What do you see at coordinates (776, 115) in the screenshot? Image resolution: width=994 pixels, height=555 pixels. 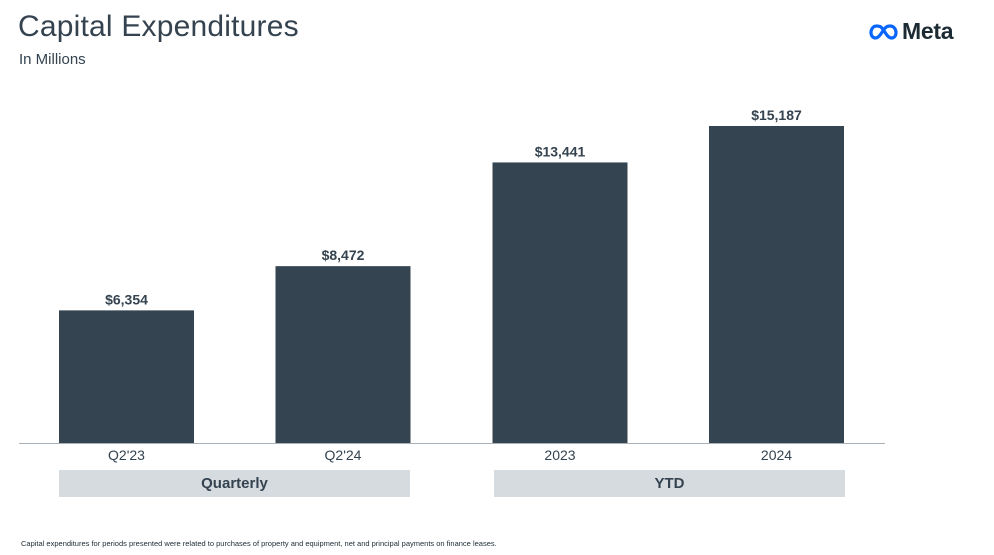 I see `data-label-3: $15,187` at bounding box center [776, 115].